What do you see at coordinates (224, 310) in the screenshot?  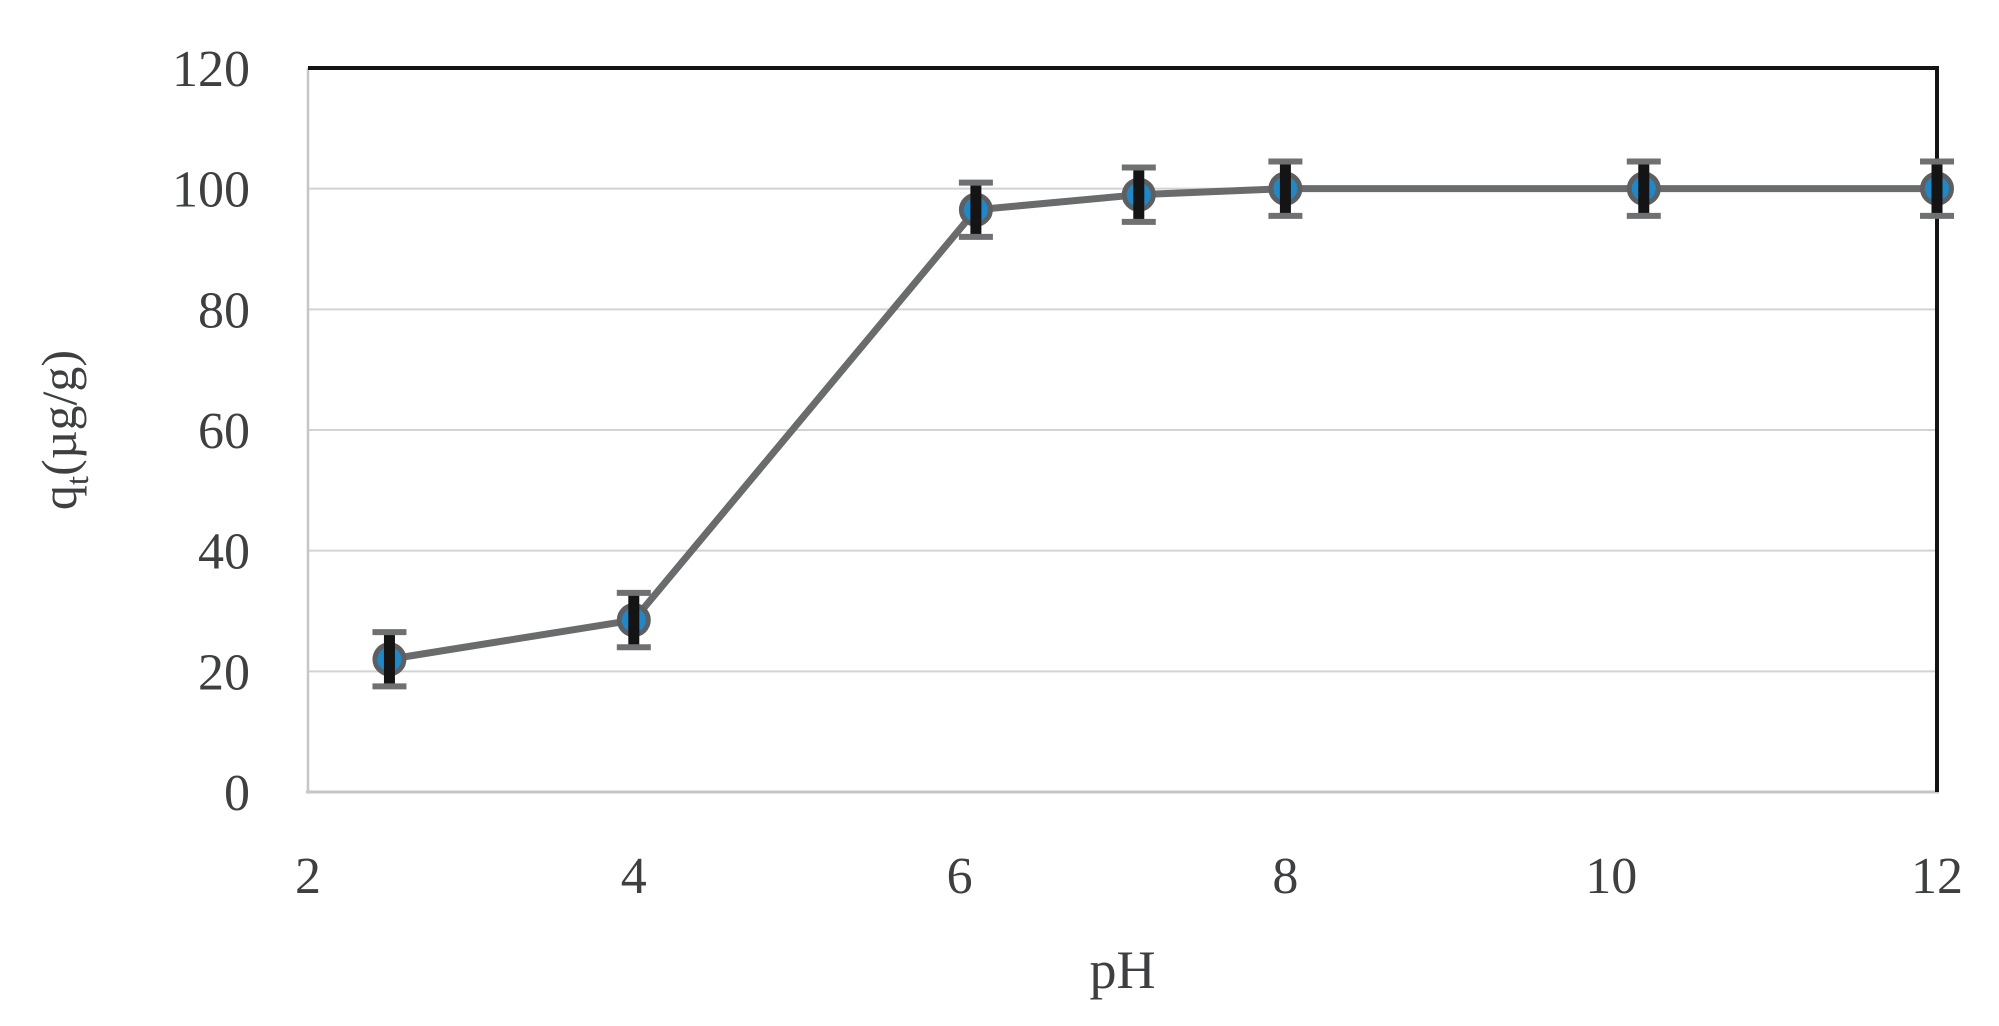 I see `y-tick-label-80: 80` at bounding box center [224, 310].